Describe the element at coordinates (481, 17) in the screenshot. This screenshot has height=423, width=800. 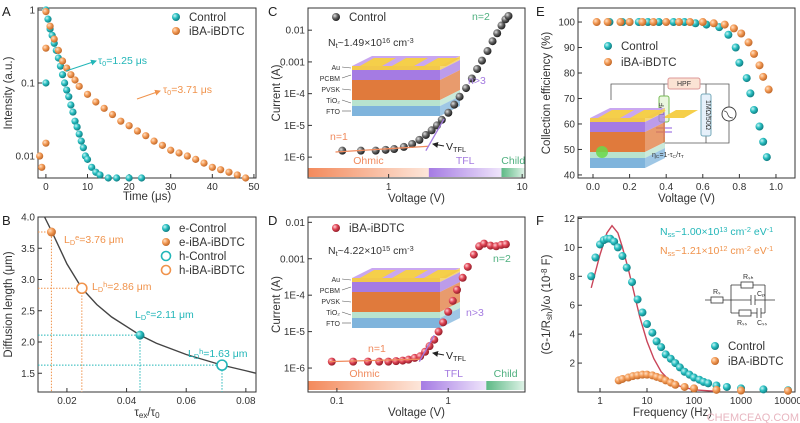
I see `slope-label: n=2` at that location.